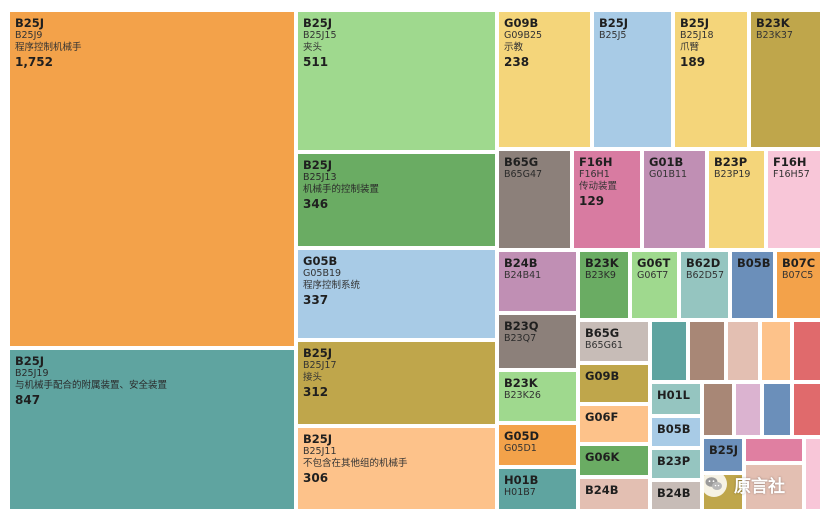 The width and height of the screenshot is (830, 522). Describe the element at coordinates (653, 275) in the screenshot. I see `cell-code-label: G06T7` at that location.